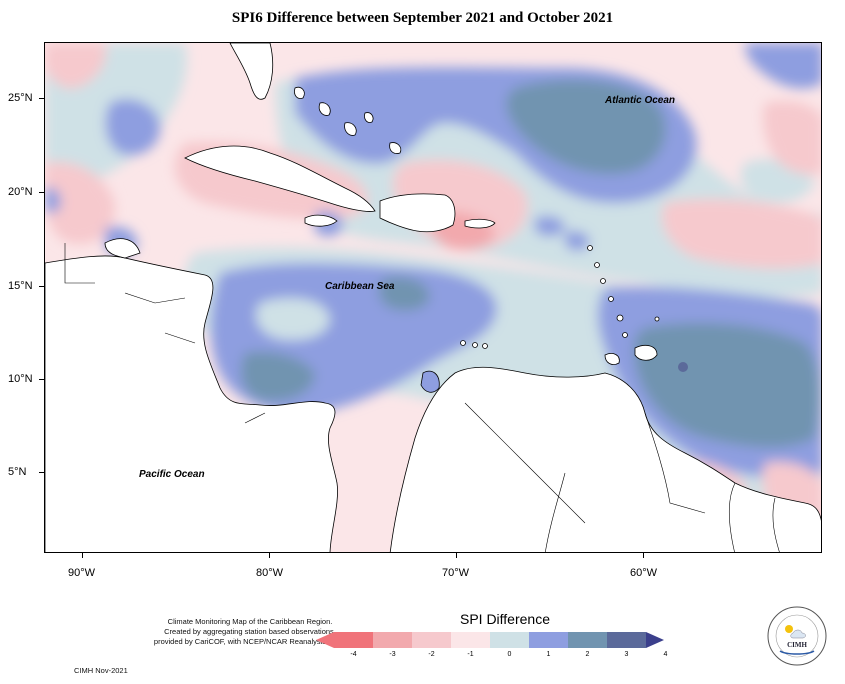 The image size is (845, 684). I want to click on legend-title: SPI Difference, so click(504, 619).